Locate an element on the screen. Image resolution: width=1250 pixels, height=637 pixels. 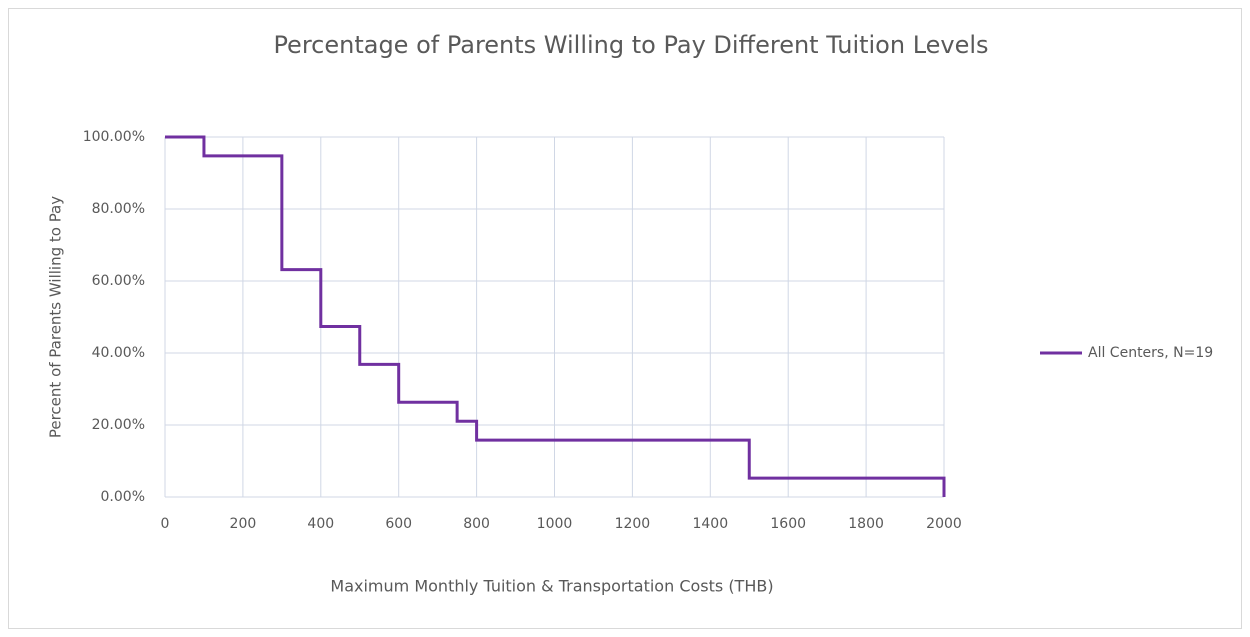
y-tick-label: 60.00% is located at coordinates (118, 281).